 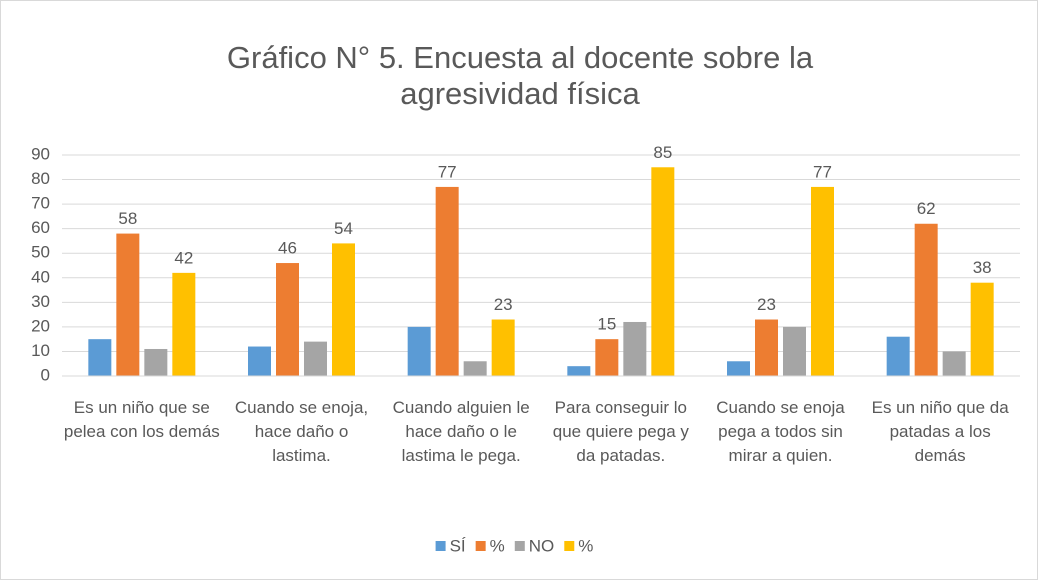 What do you see at coordinates (662, 152) in the screenshot?
I see `data-label: 85` at bounding box center [662, 152].